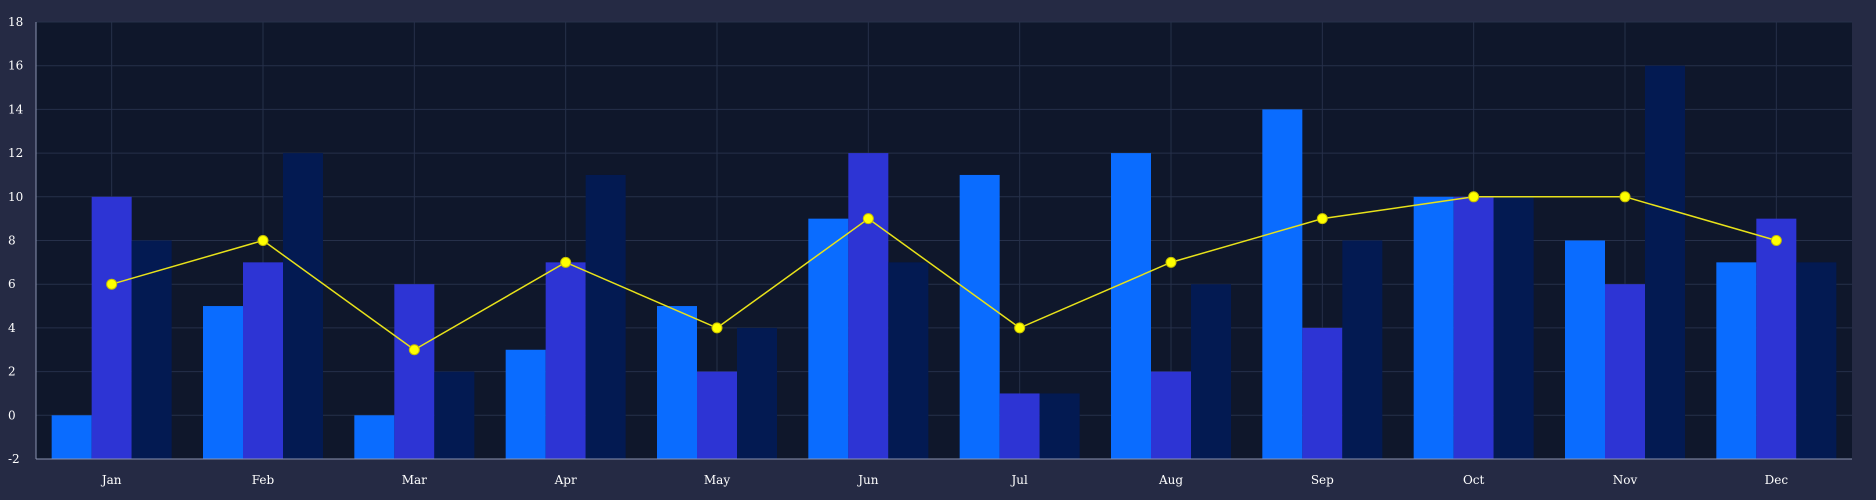 The width and height of the screenshot is (1876, 500). What do you see at coordinates (1513, 328) in the screenshot?
I see `bar-oct-s3` at bounding box center [1513, 328].